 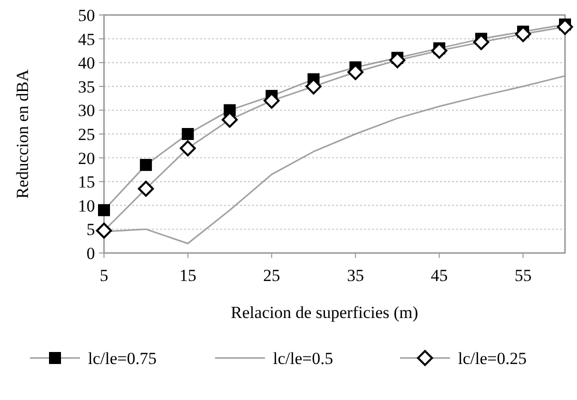 I want to click on y-tick-label: 5, so click(x=90, y=230).